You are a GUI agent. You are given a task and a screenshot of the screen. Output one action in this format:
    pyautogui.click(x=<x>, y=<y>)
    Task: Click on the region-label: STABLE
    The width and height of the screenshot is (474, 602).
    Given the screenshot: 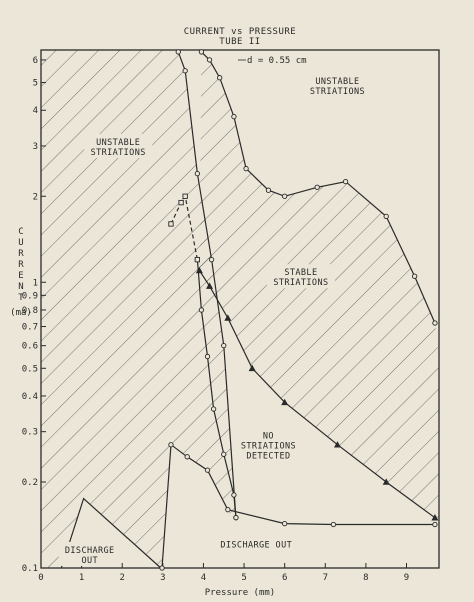 What is the action you would take?
    pyautogui.click(x=300, y=273)
    